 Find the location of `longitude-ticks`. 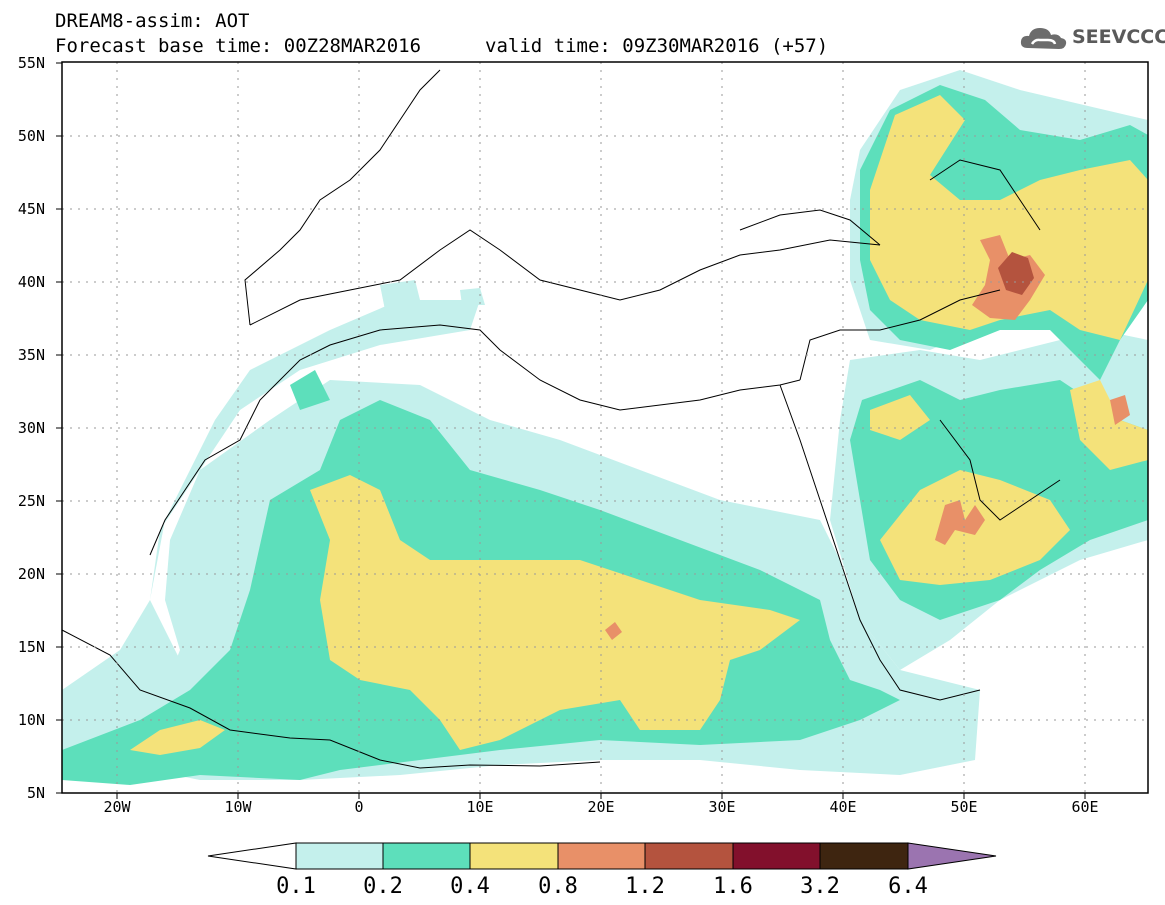

longitude-ticks is located at coordinates (601, 796).